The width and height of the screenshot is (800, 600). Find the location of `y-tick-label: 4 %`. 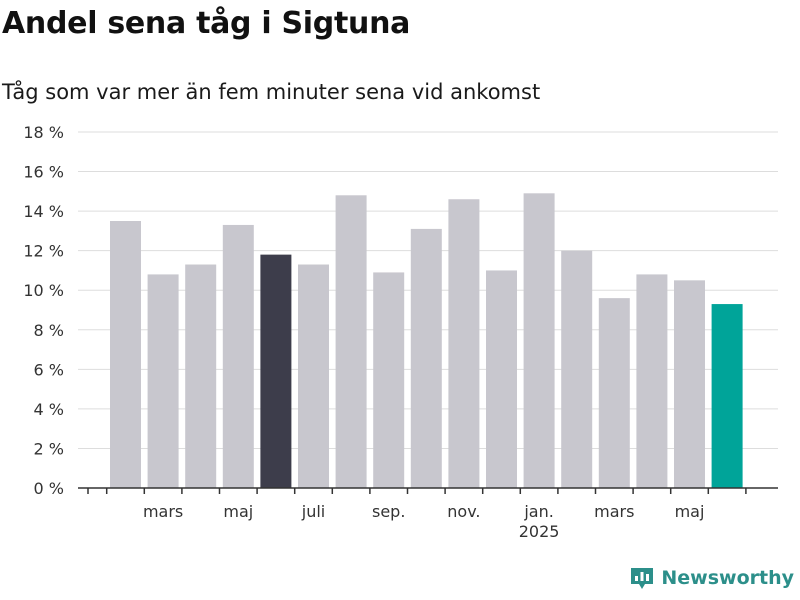

y-tick-label: 4 % is located at coordinates (49, 409).